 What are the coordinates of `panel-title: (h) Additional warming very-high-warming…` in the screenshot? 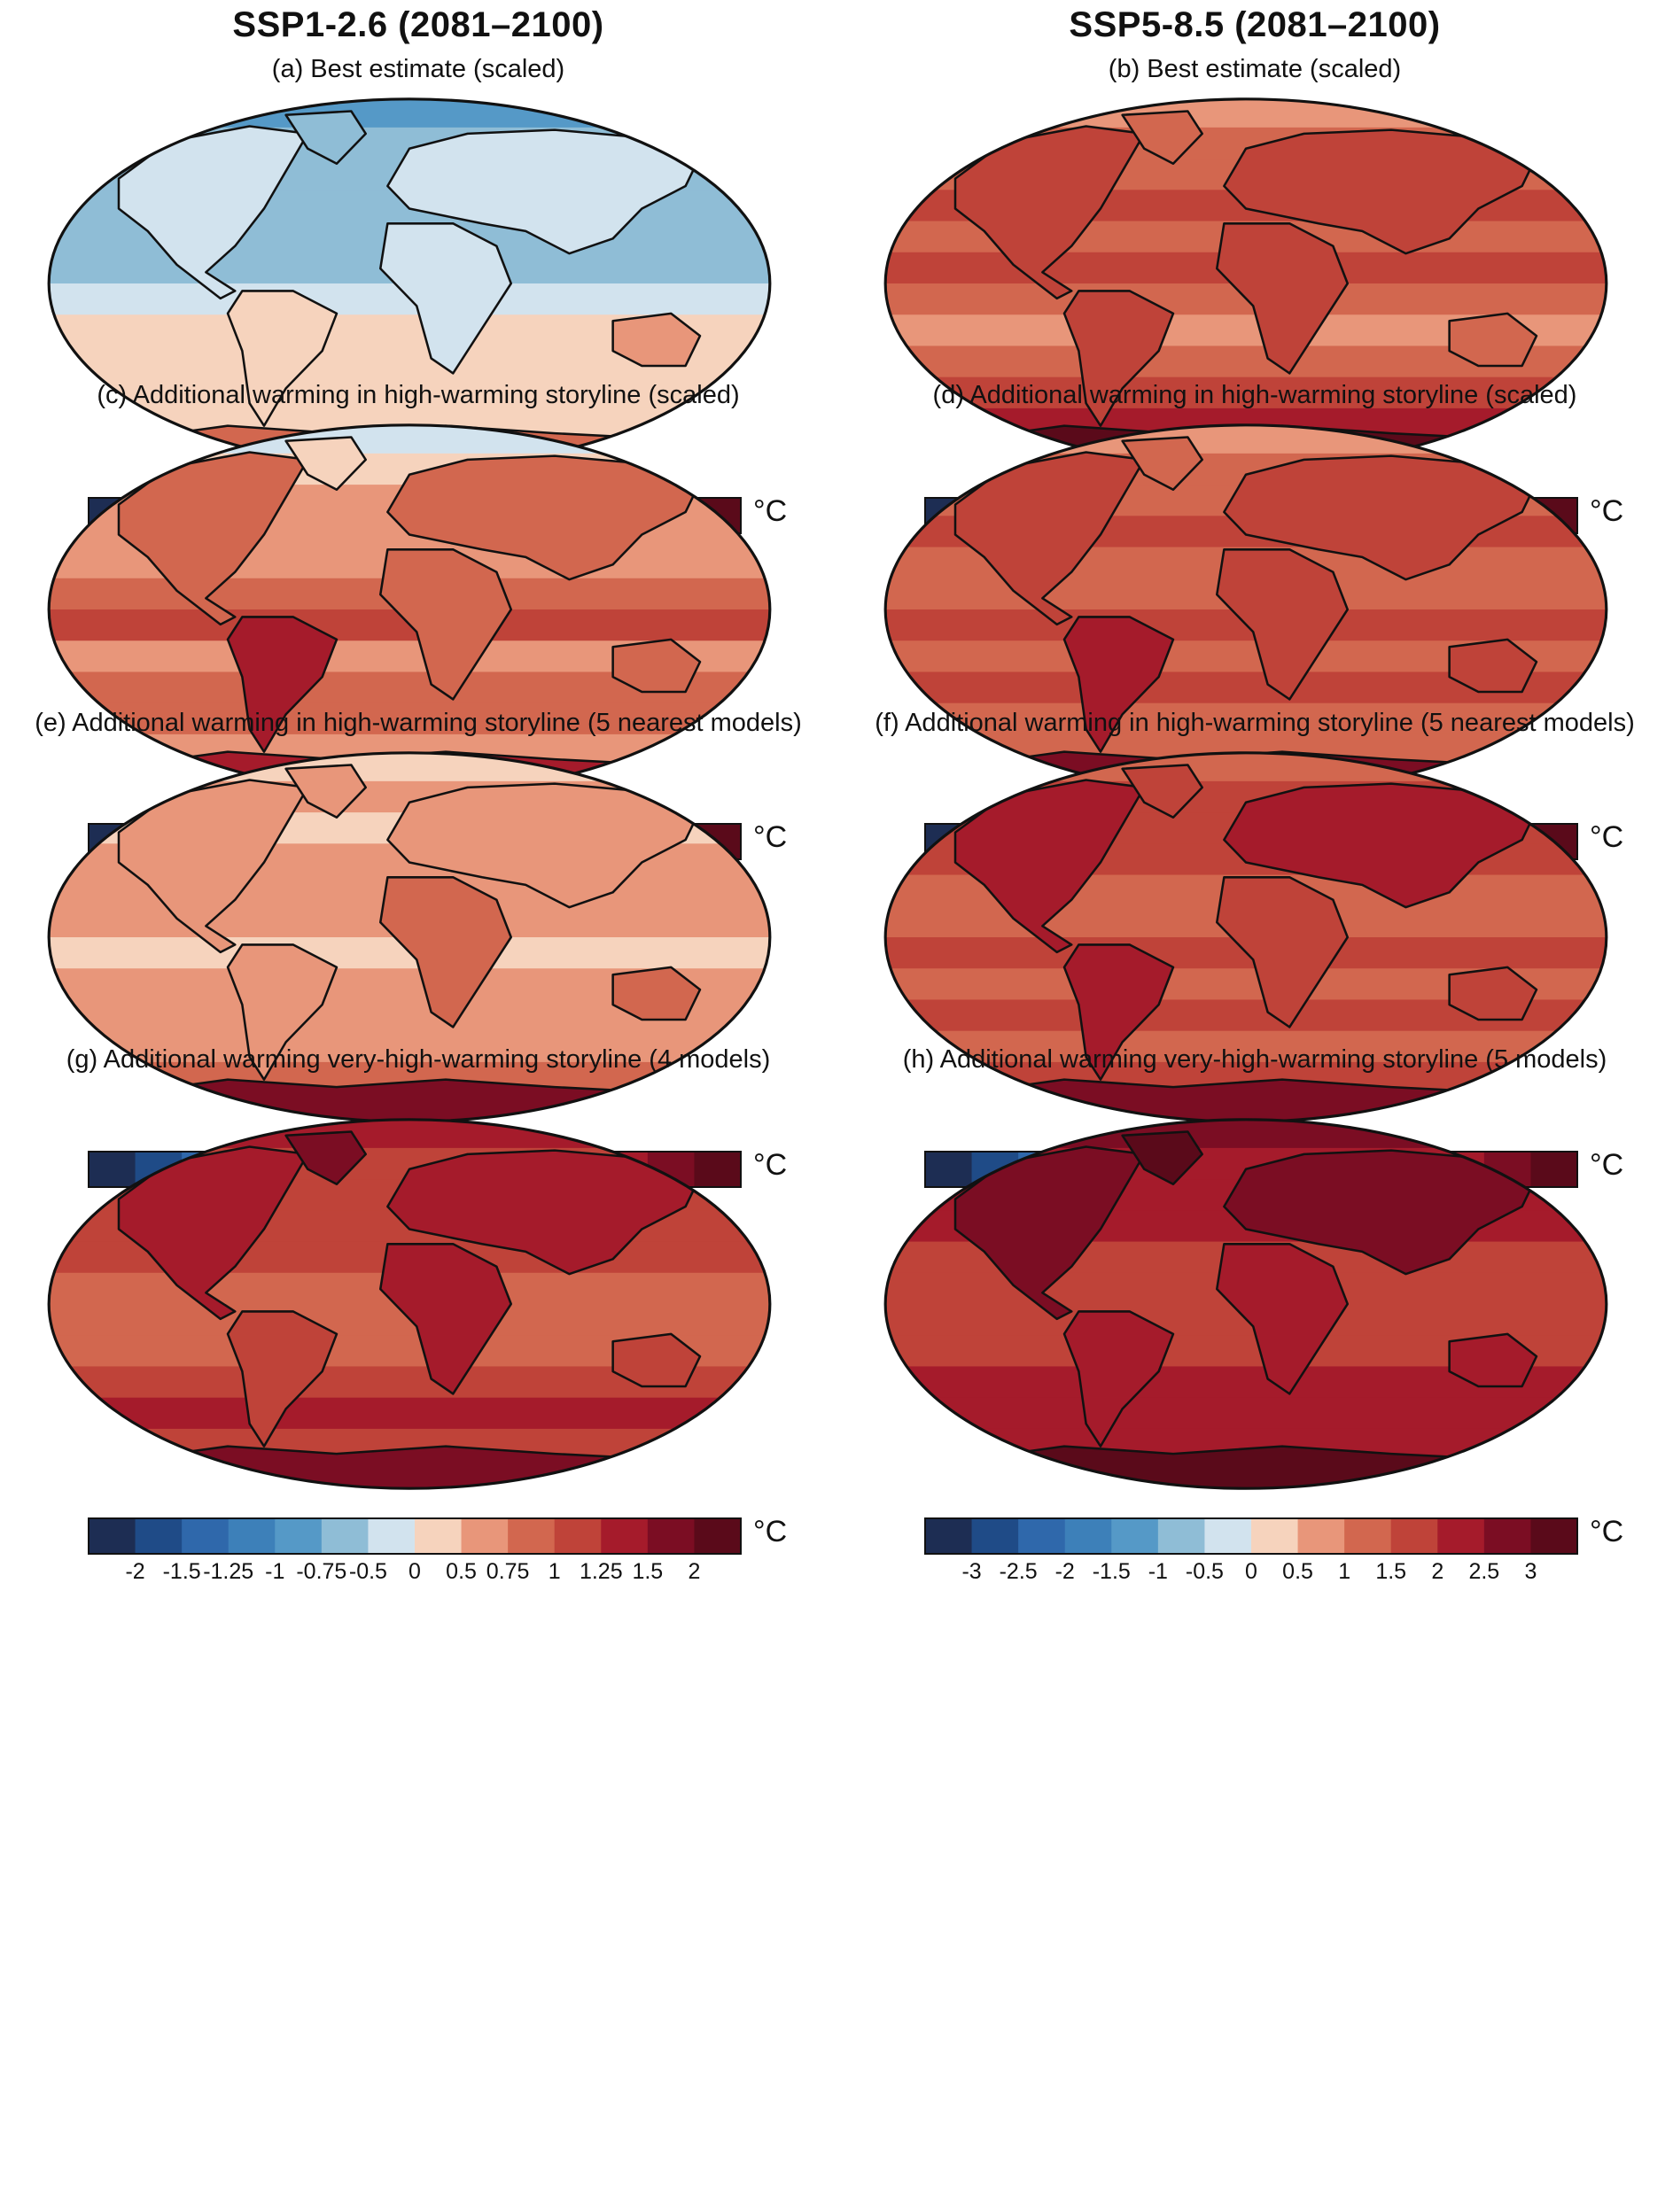 It's located at (1254, 1059).